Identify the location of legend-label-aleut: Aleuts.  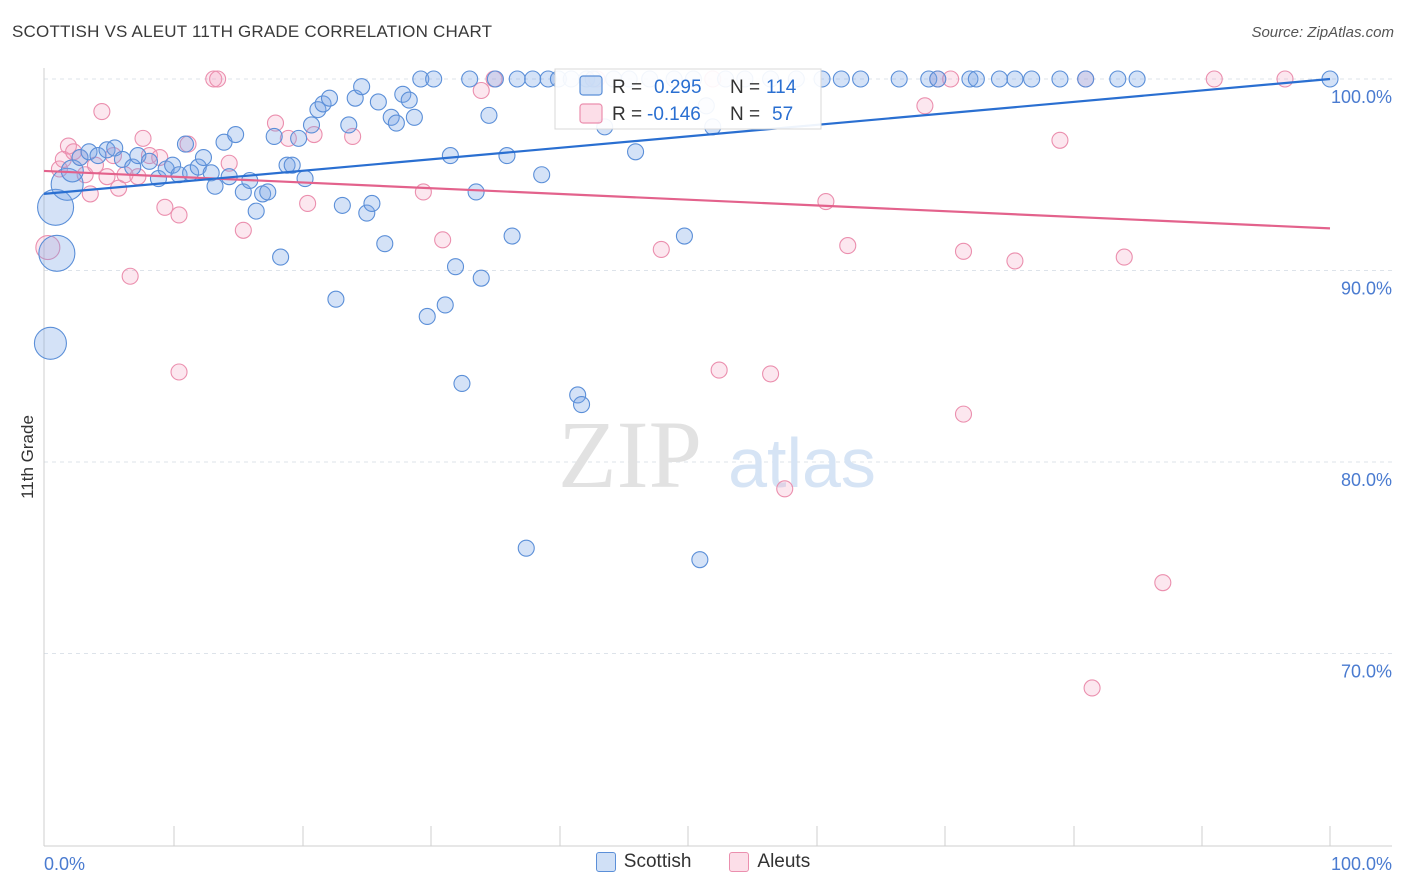
(784, 861).